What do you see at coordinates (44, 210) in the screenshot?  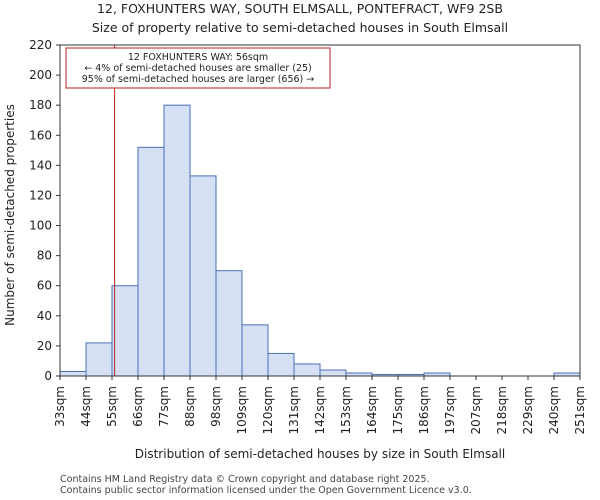 I see `y-axis-ticks: 0 20 40 60 80 100 120 140 160 180 200 220` at bounding box center [44, 210].